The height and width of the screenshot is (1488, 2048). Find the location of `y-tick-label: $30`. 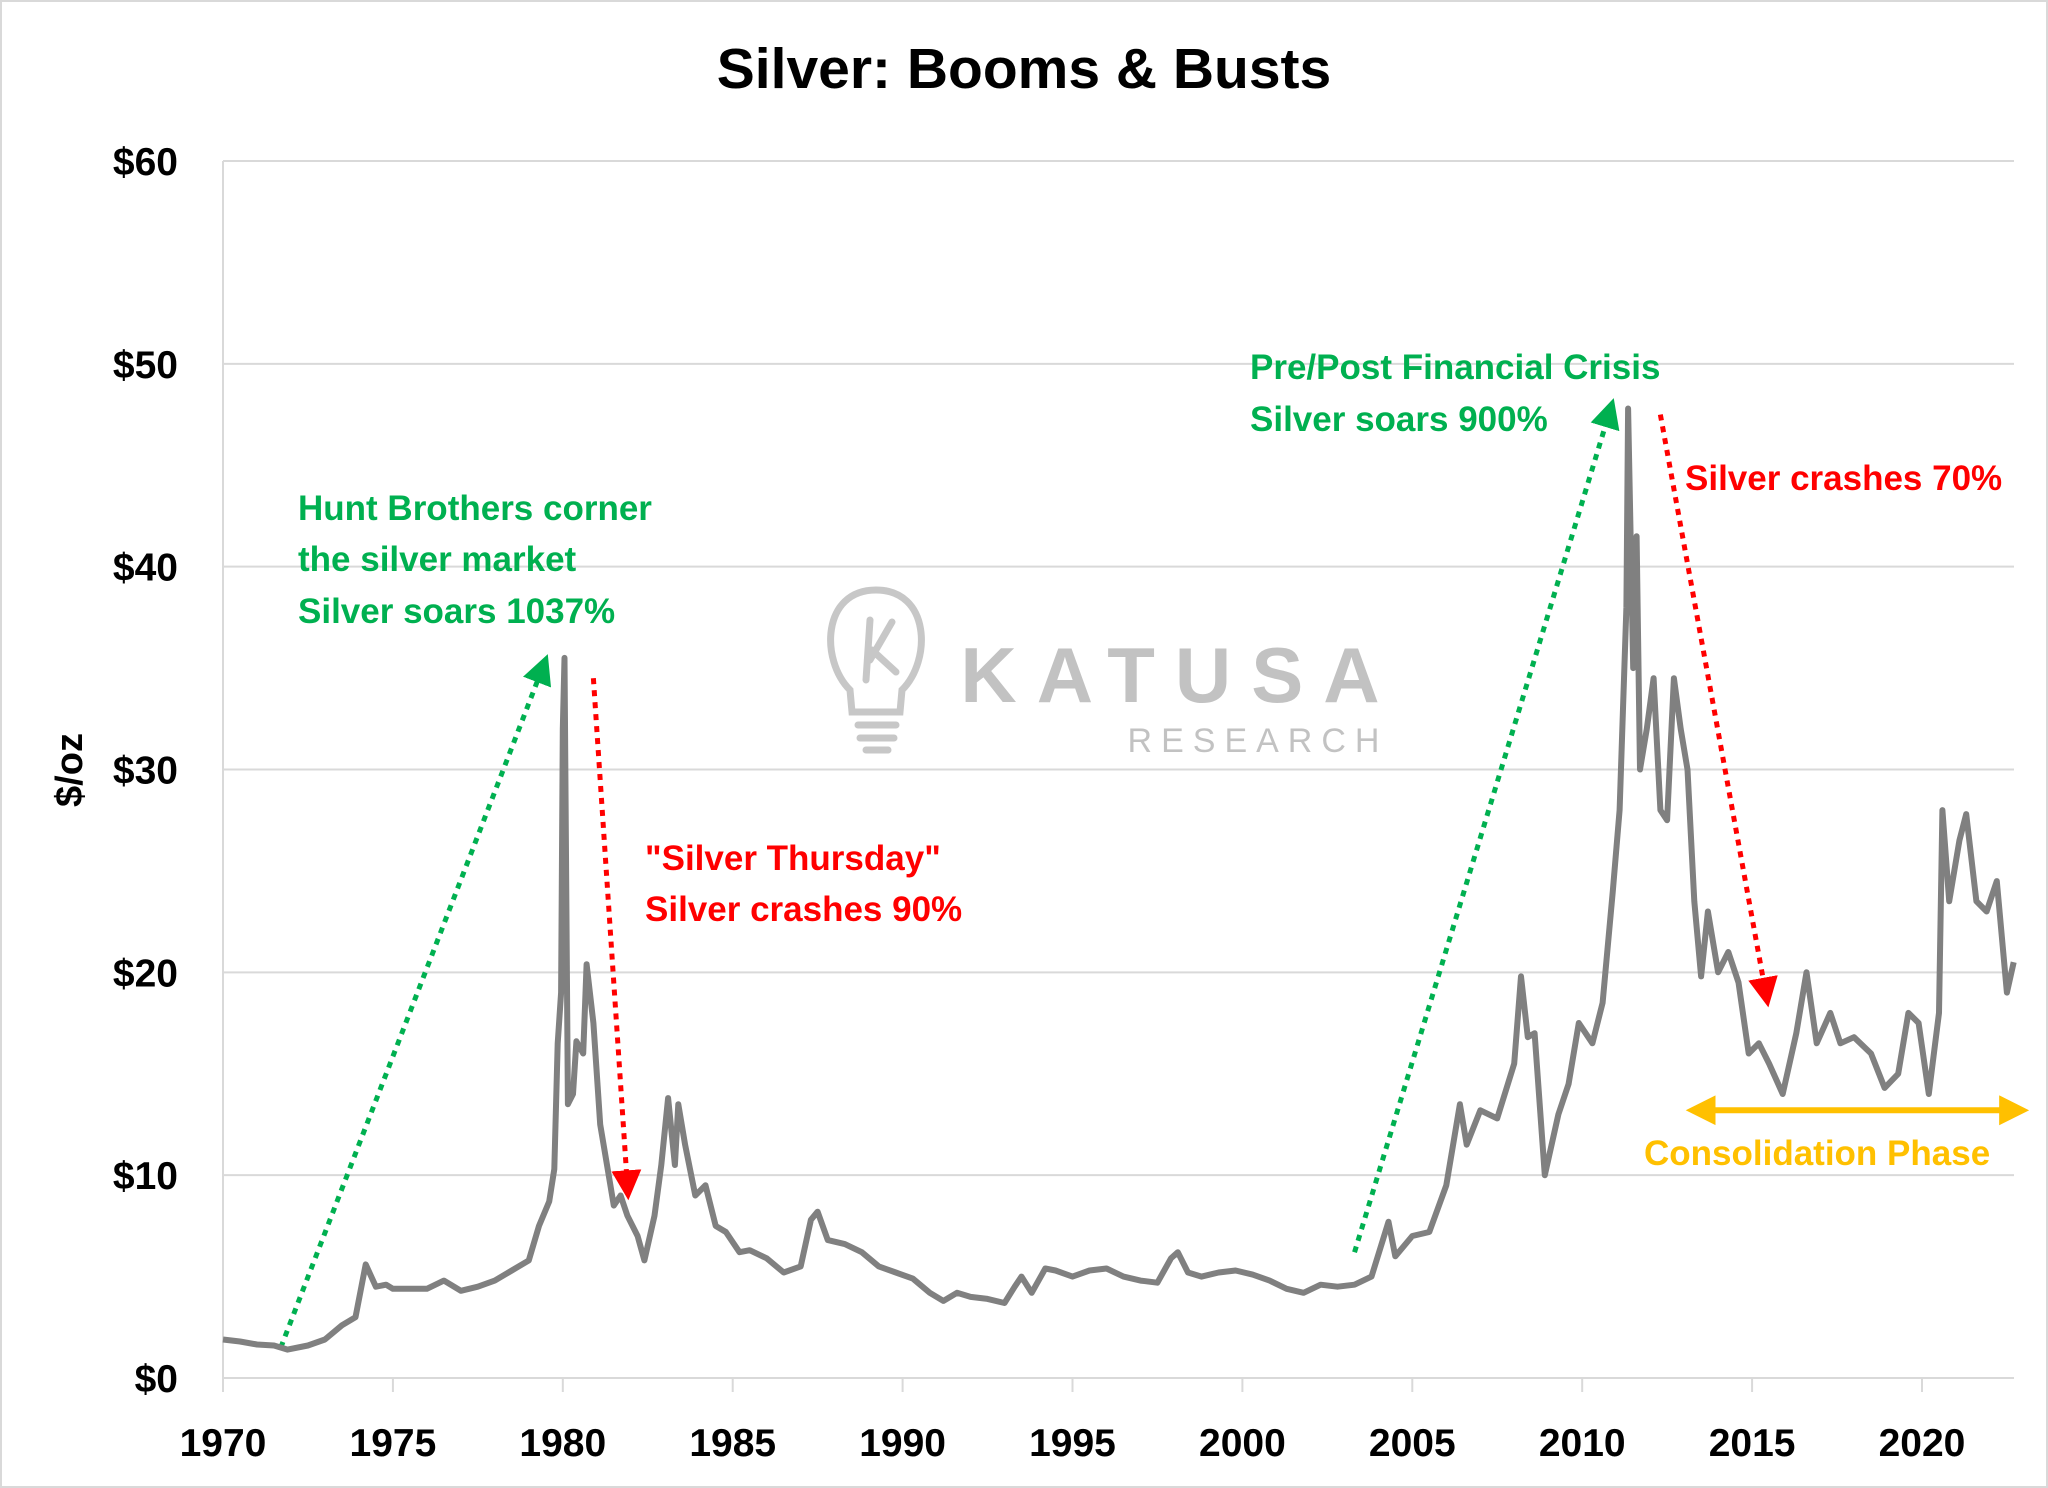

y-tick-label: $30 is located at coordinates (145, 771).